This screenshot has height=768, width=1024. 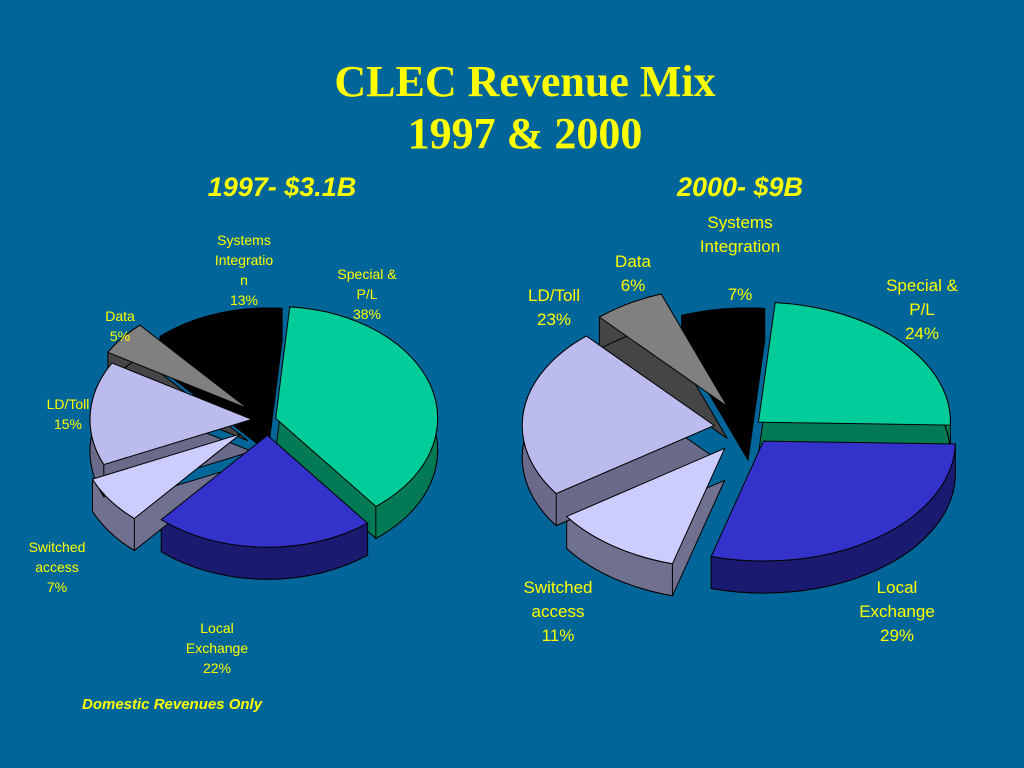 I want to click on slice-label-line: n, so click(x=244, y=280).